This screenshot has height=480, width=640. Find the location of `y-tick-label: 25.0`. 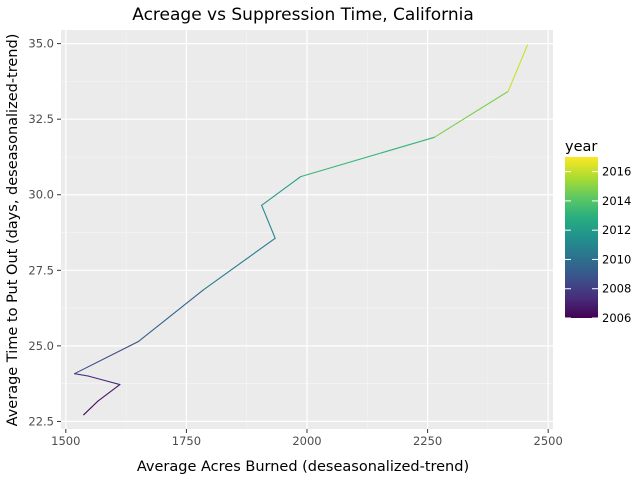

y-tick-label: 25.0 is located at coordinates (41, 346).